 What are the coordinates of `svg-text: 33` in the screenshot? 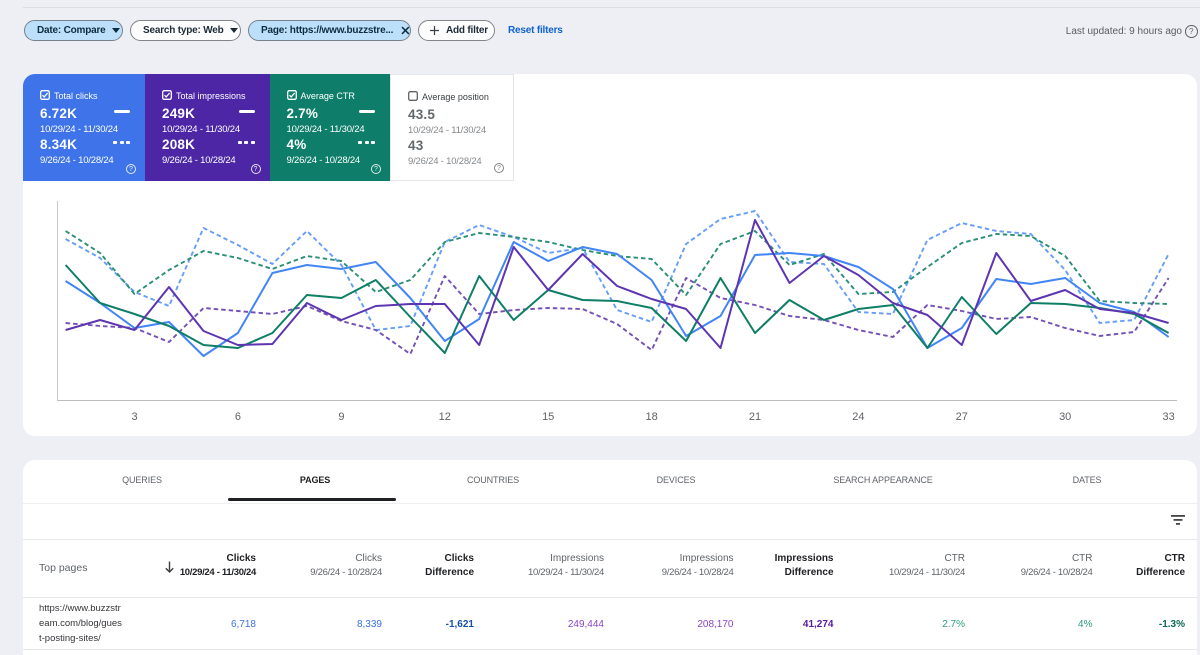 It's located at (1168, 417).